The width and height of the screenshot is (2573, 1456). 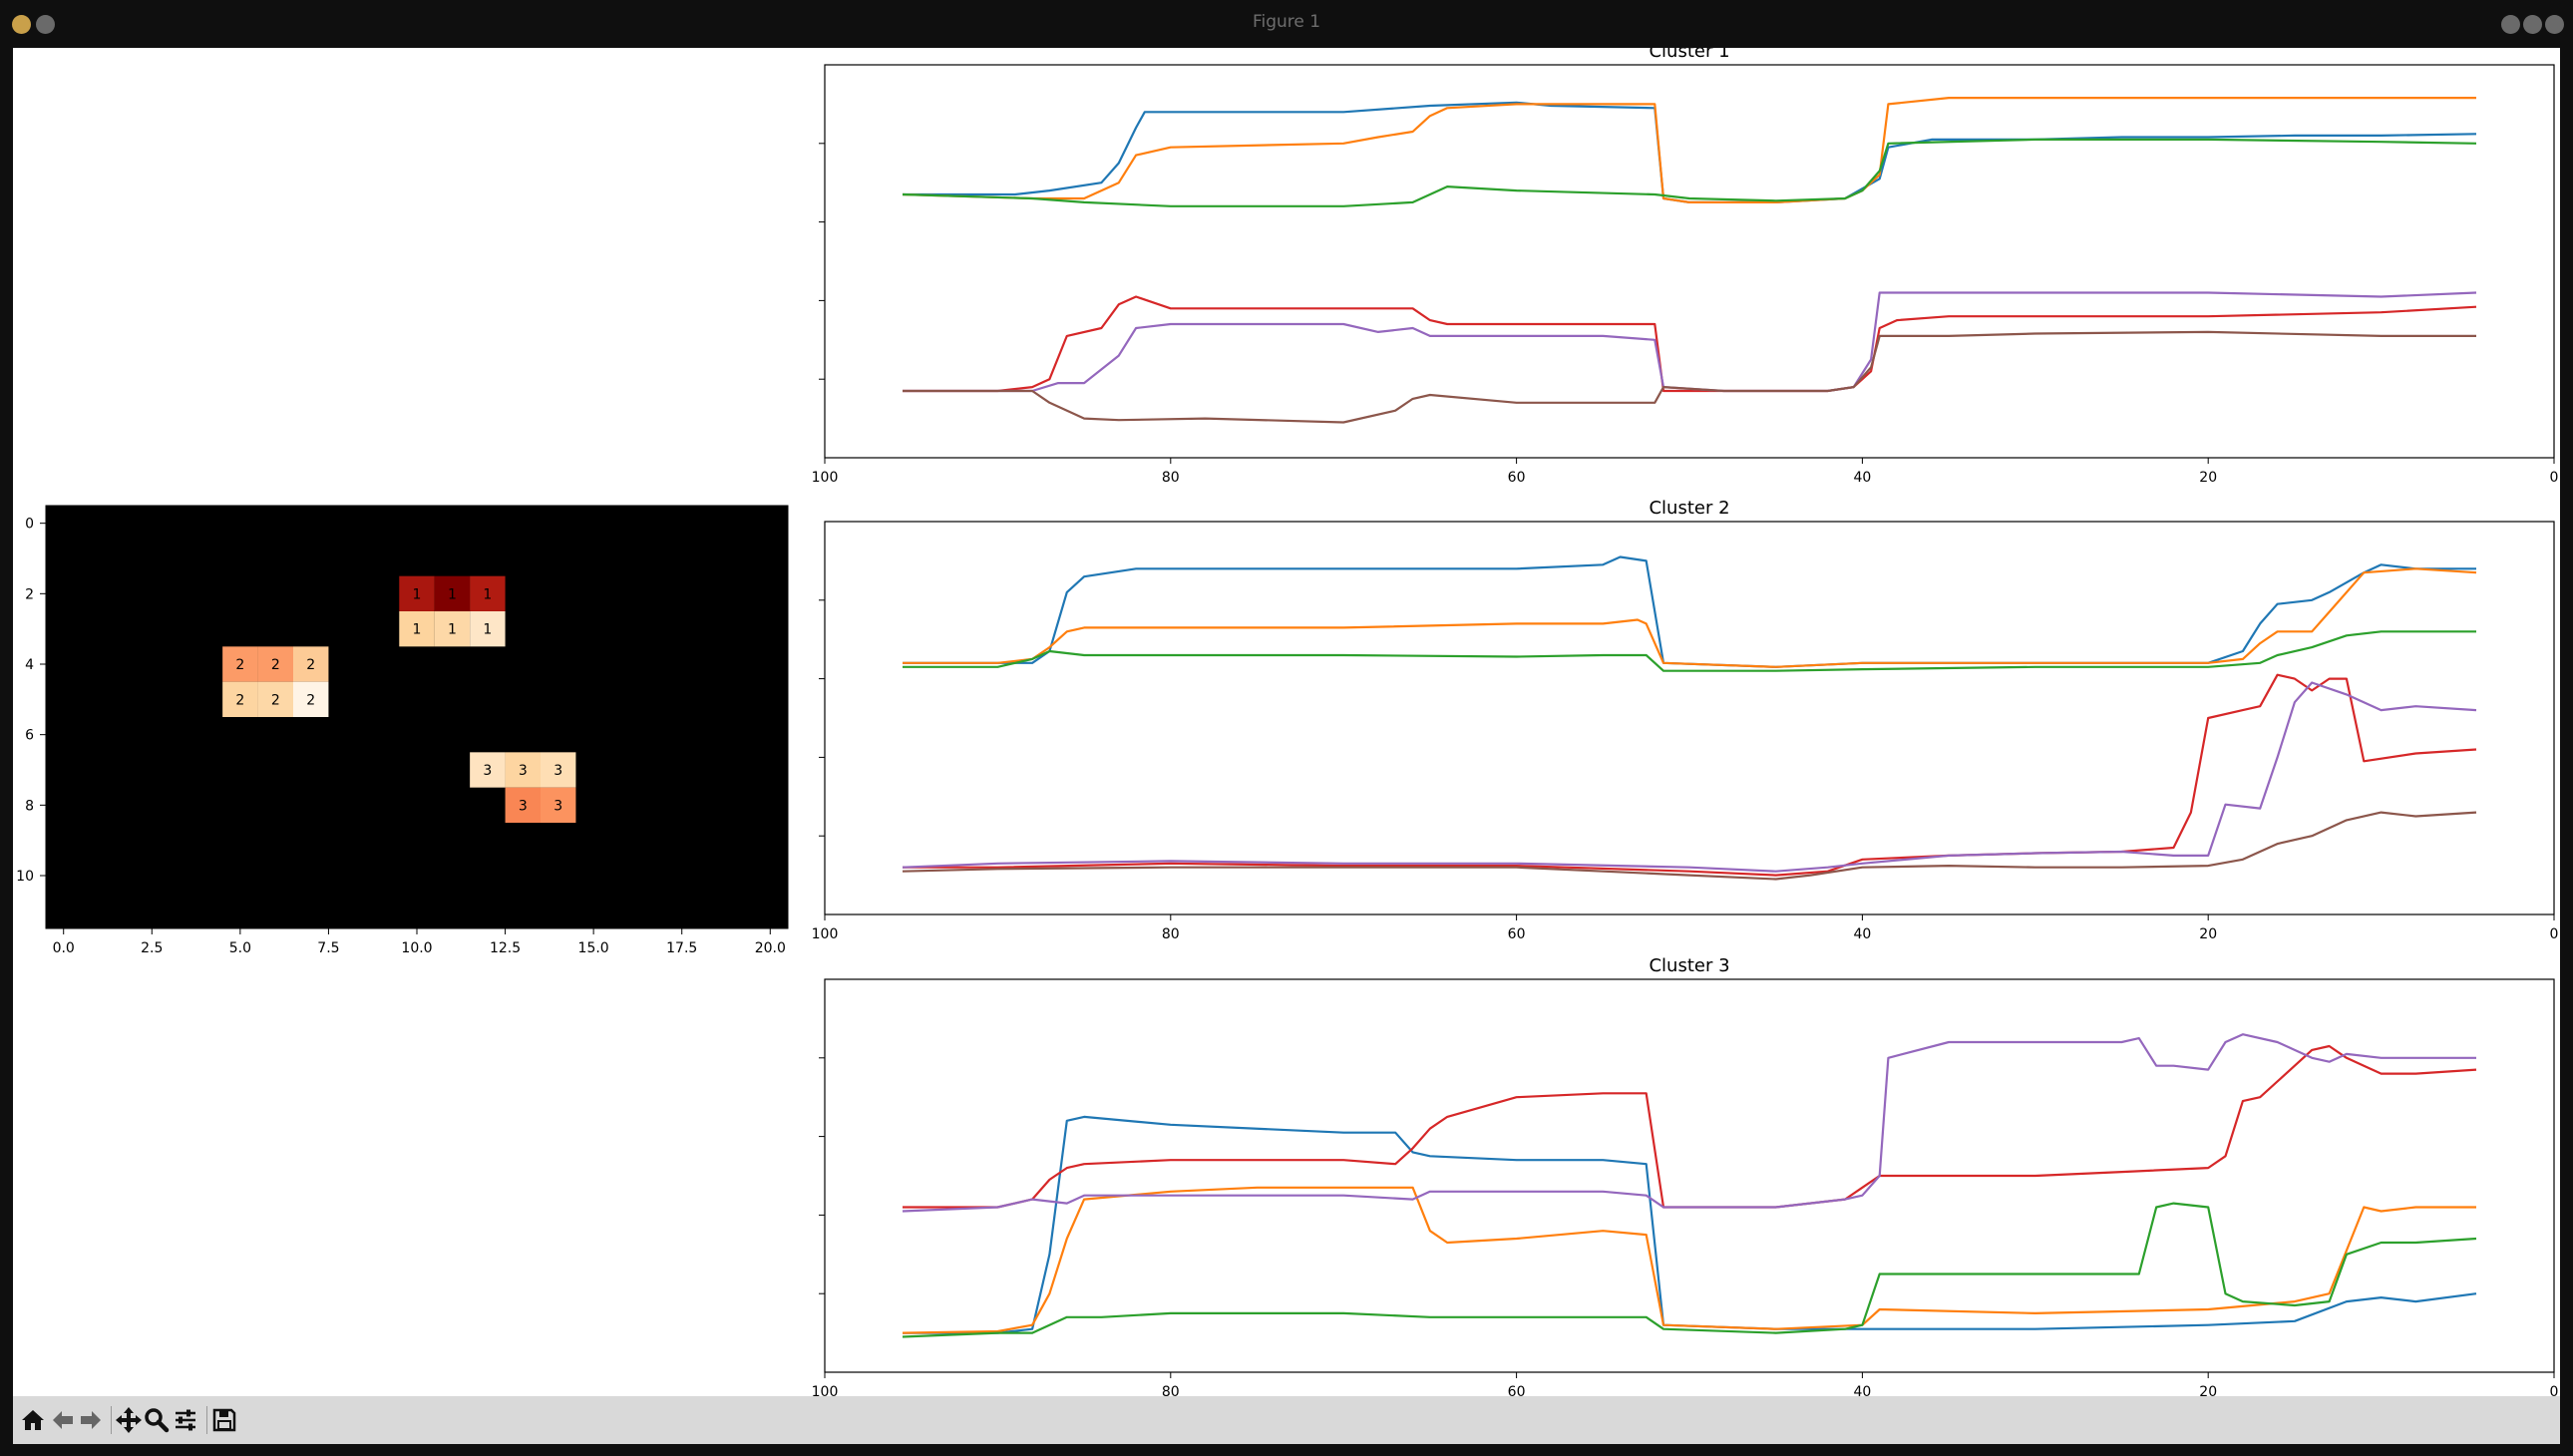 What do you see at coordinates (29, 806) in the screenshot?
I see `heatmap-ytick-label: 8` at bounding box center [29, 806].